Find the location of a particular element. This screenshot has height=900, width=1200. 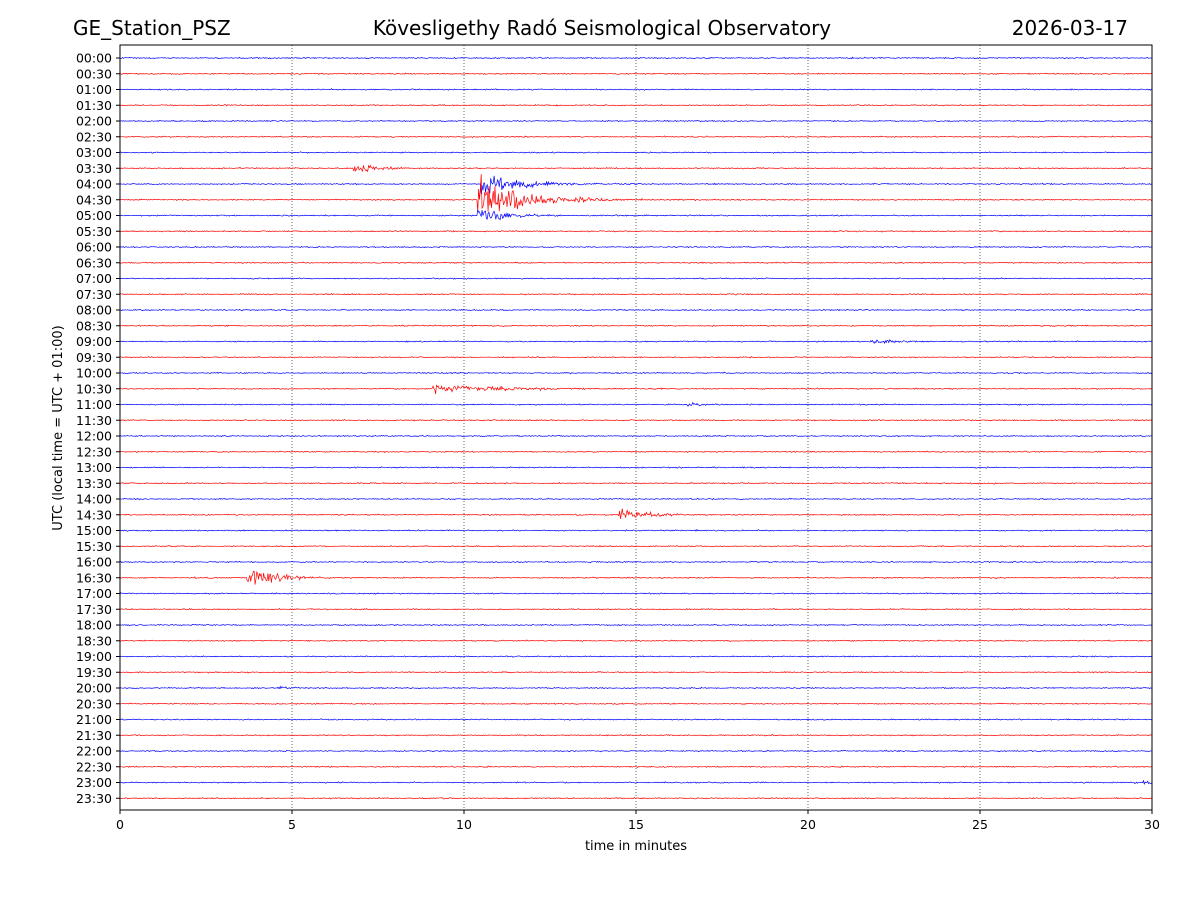

y-axis-label: UTC (local time = UTC + 01:00) is located at coordinates (58, 427).